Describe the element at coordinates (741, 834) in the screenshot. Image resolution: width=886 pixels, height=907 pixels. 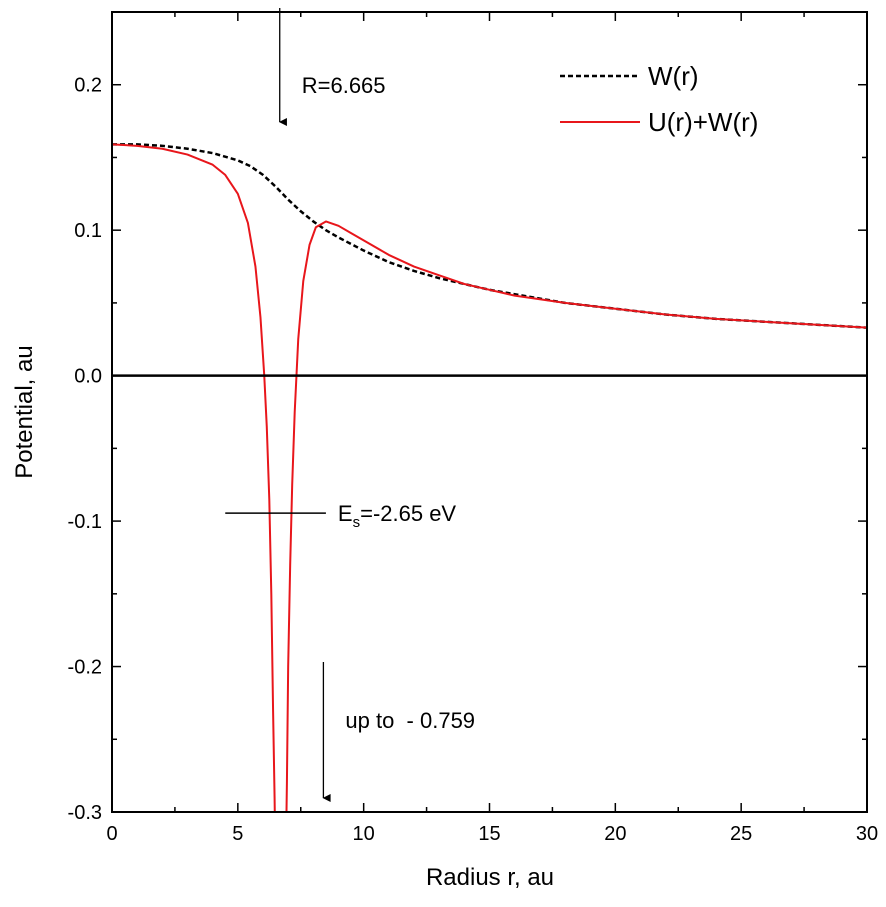
I see `x-tick-label: 25` at that location.